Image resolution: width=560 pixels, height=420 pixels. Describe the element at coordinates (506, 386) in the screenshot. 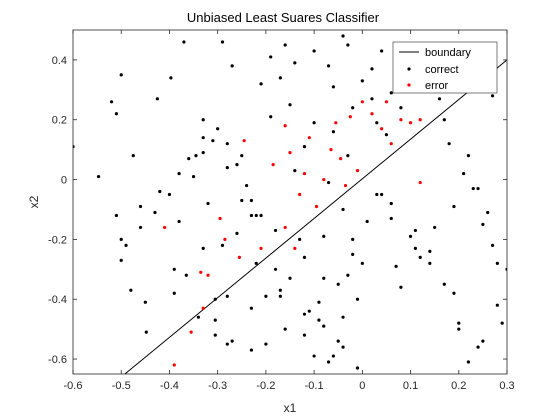

I see `x-tick-label: 0.3` at that location.